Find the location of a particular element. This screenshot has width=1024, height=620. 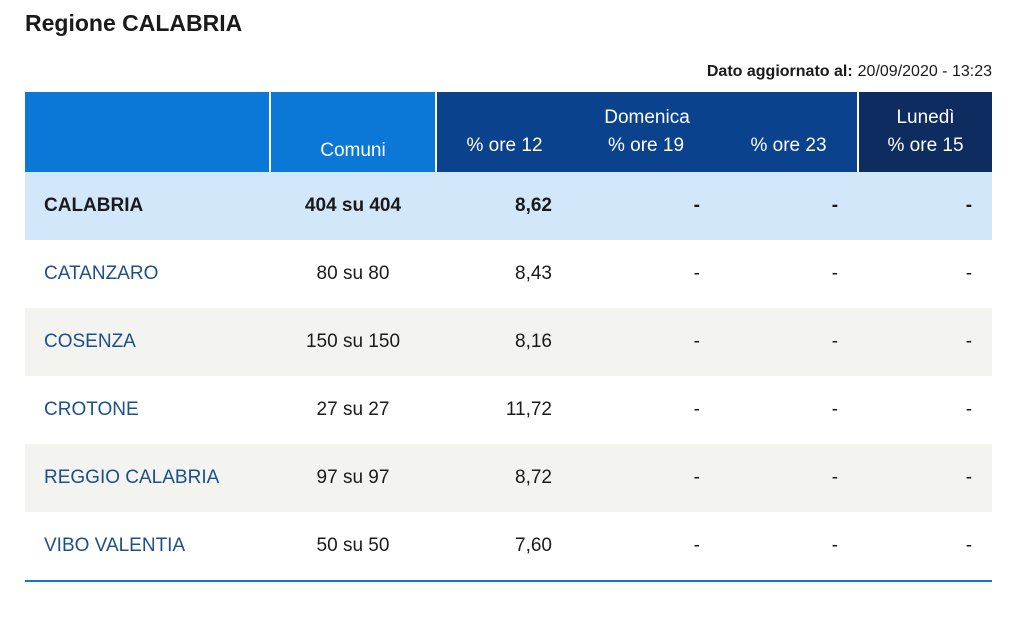

group-header: Lunedì is located at coordinates (925, 111).